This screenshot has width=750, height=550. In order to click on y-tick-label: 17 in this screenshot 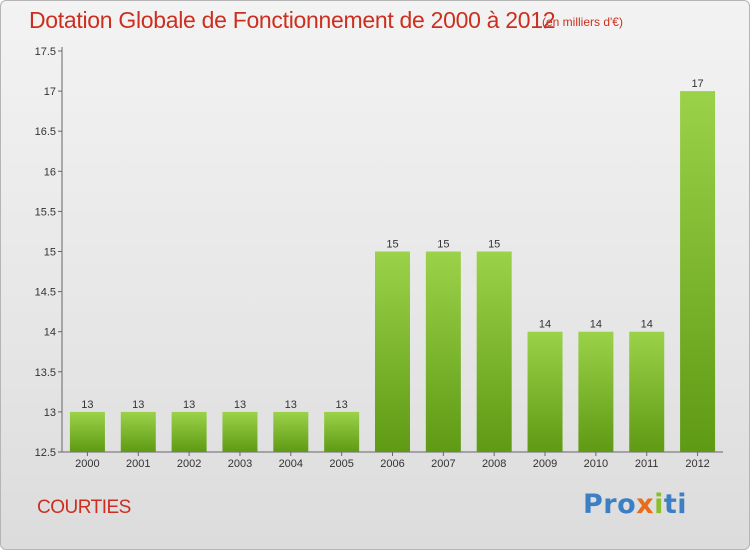, I will do `click(50, 92)`.